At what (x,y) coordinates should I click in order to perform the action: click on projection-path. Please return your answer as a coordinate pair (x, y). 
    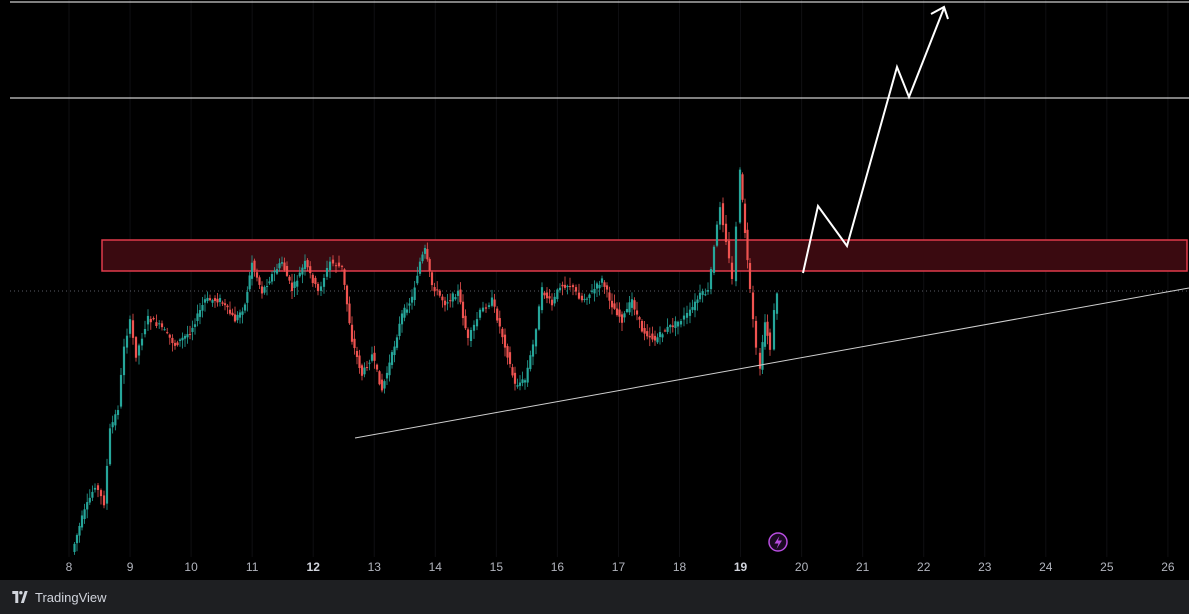
    Looking at the image, I should click on (873, 140).